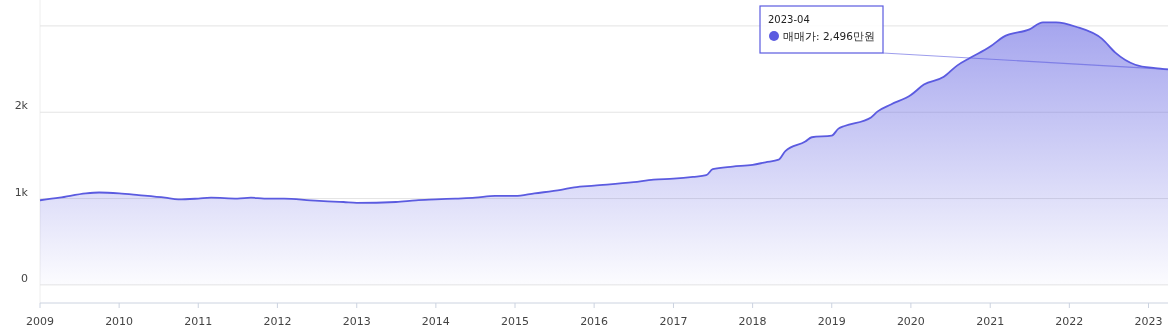 The height and width of the screenshot is (334, 1176). What do you see at coordinates (515, 321) in the screenshot?
I see `x-tick-label: 2015` at bounding box center [515, 321].